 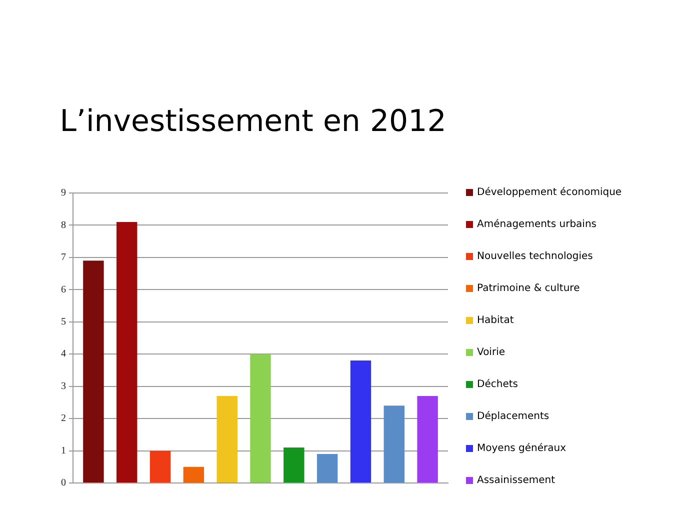 What do you see at coordinates (513, 416) in the screenshot?
I see `legend-label: Déplacements` at bounding box center [513, 416].